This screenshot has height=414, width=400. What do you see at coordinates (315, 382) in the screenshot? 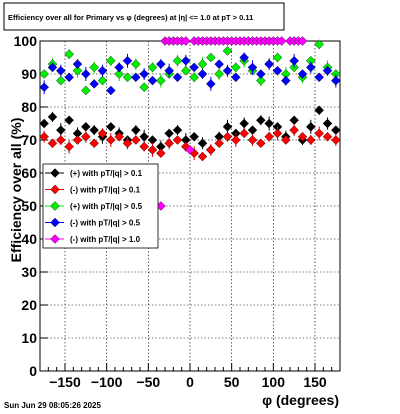
I see `x-tick-label: 150` at bounding box center [315, 382].